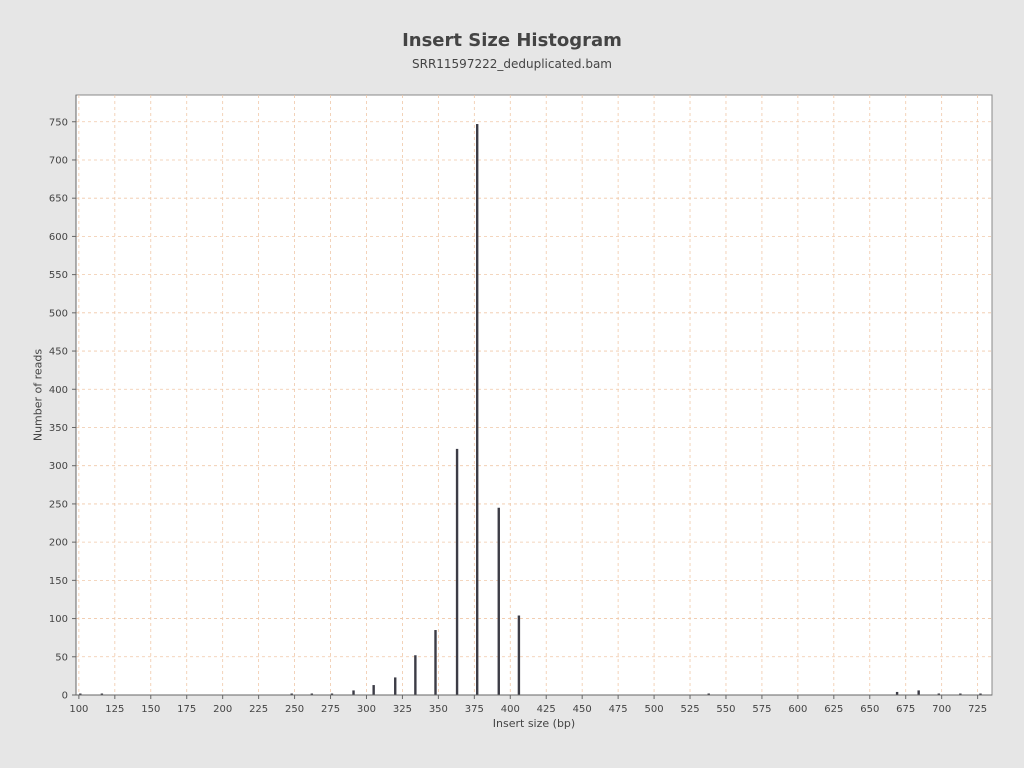 Image resolution: width=1024 pixels, height=768 pixels. What do you see at coordinates (58, 581) in the screenshot?
I see `y-tick-label: 150` at bounding box center [58, 581].